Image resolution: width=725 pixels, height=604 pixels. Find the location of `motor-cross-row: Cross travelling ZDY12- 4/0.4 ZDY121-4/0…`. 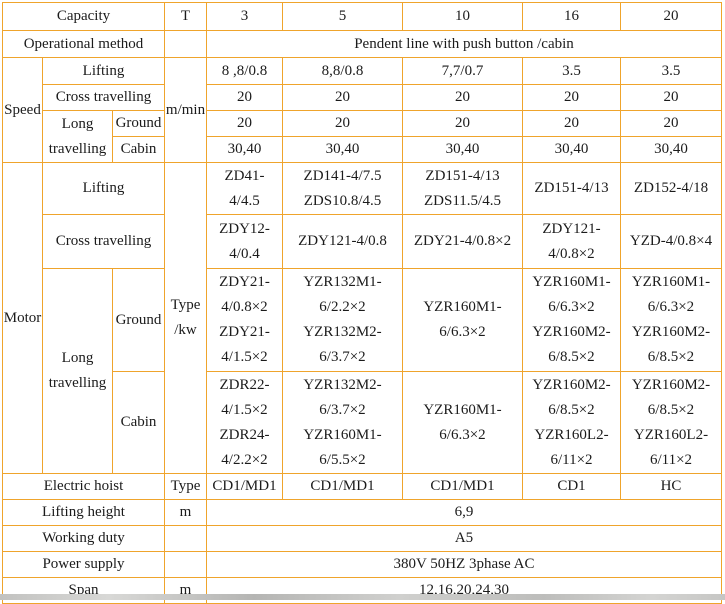

motor-cross-row: Cross travelling ZDY12- 4/0.4 ZDY121-4/0… is located at coordinates (362, 241).